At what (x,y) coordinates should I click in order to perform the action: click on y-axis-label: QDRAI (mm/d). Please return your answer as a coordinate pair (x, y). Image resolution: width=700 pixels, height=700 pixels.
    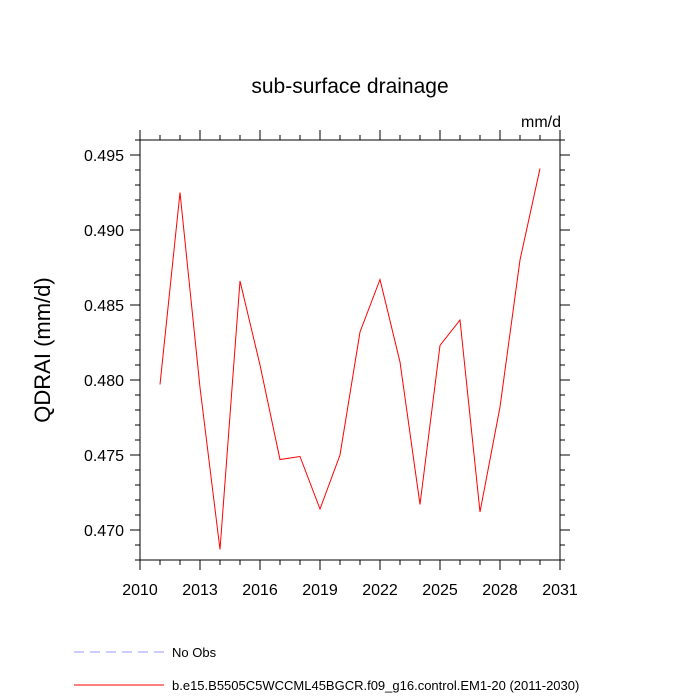
    Looking at the image, I should click on (42, 349).